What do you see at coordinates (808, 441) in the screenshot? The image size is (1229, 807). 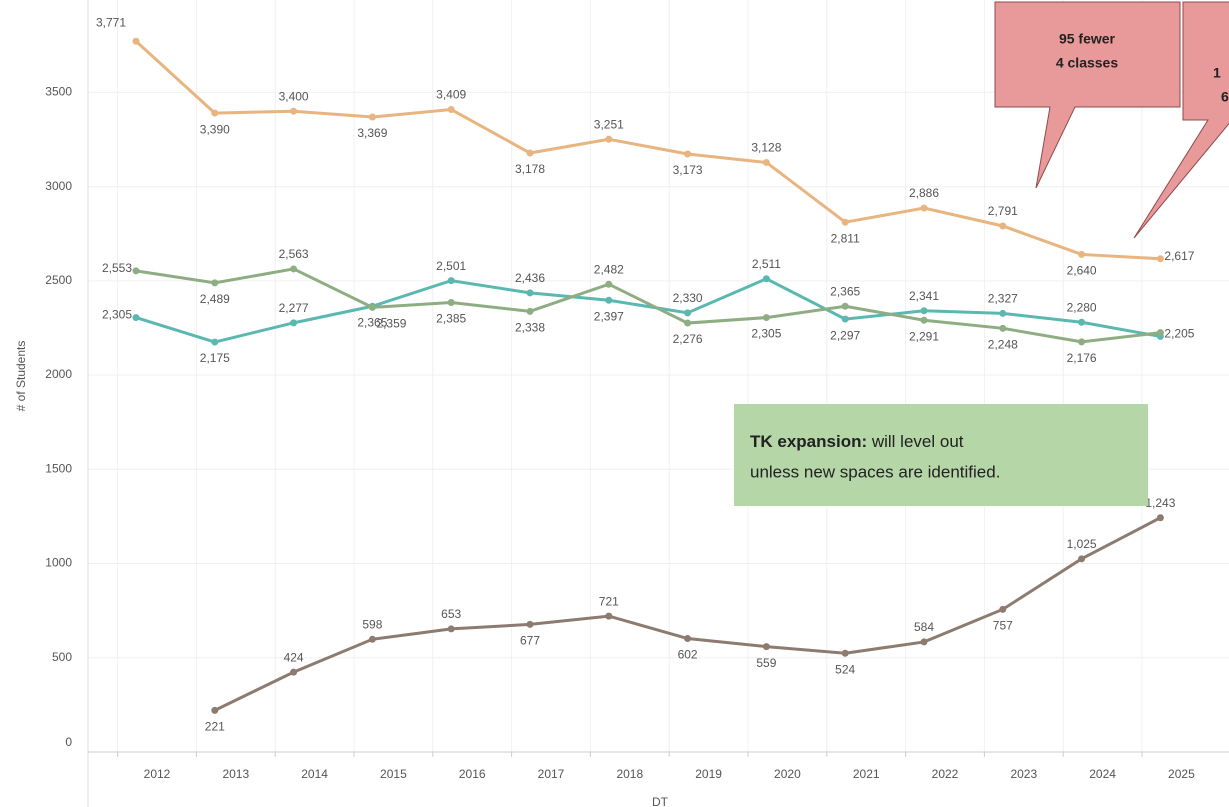 I see `note-bold: TK expansion:` at bounding box center [808, 441].